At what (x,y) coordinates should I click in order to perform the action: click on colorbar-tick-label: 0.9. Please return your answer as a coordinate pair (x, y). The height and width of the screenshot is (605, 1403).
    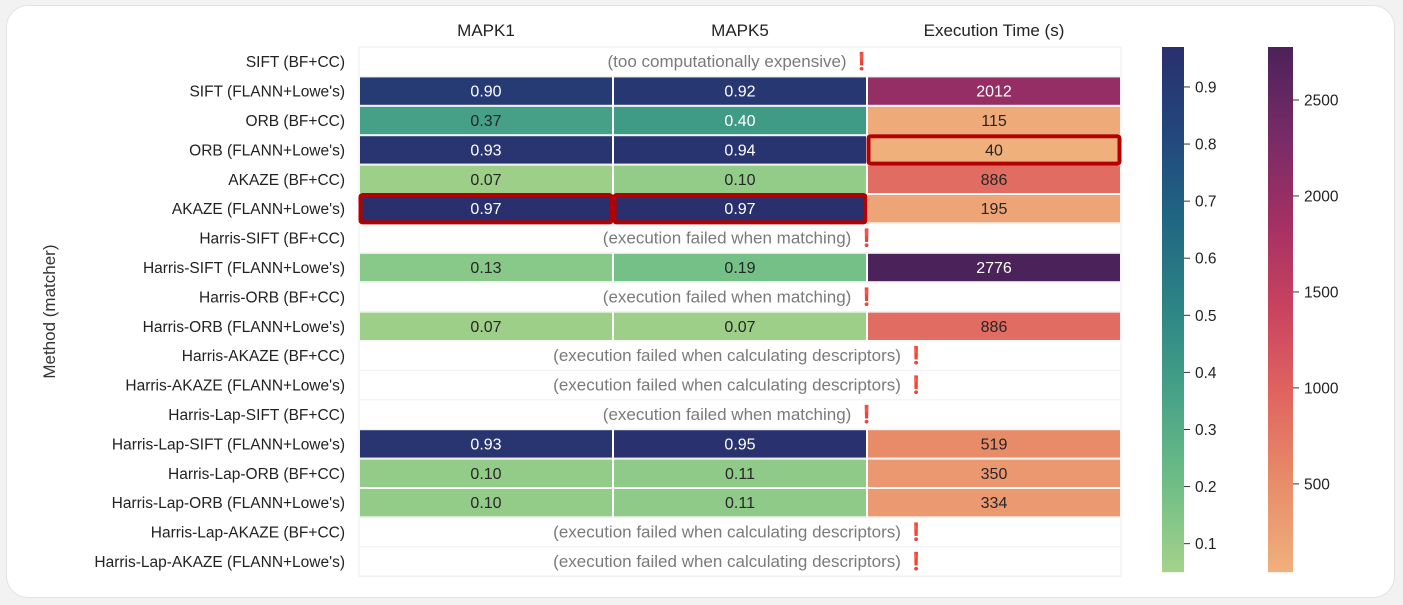
    Looking at the image, I should click on (1206, 87).